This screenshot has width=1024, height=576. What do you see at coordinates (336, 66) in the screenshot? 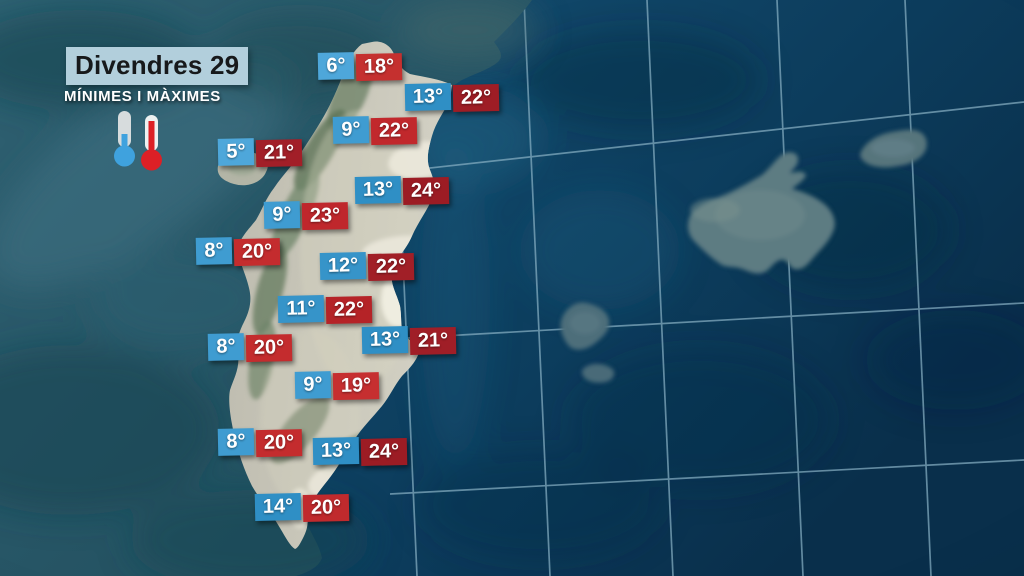
I see `min-temp-value: 6°` at bounding box center [336, 66].